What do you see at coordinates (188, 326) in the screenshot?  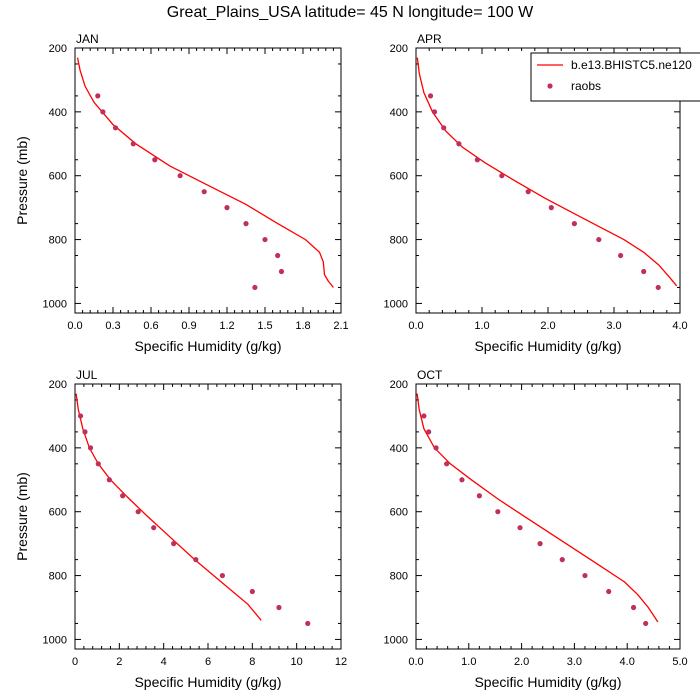 I see `x-tick-label: 0.9` at bounding box center [188, 326].